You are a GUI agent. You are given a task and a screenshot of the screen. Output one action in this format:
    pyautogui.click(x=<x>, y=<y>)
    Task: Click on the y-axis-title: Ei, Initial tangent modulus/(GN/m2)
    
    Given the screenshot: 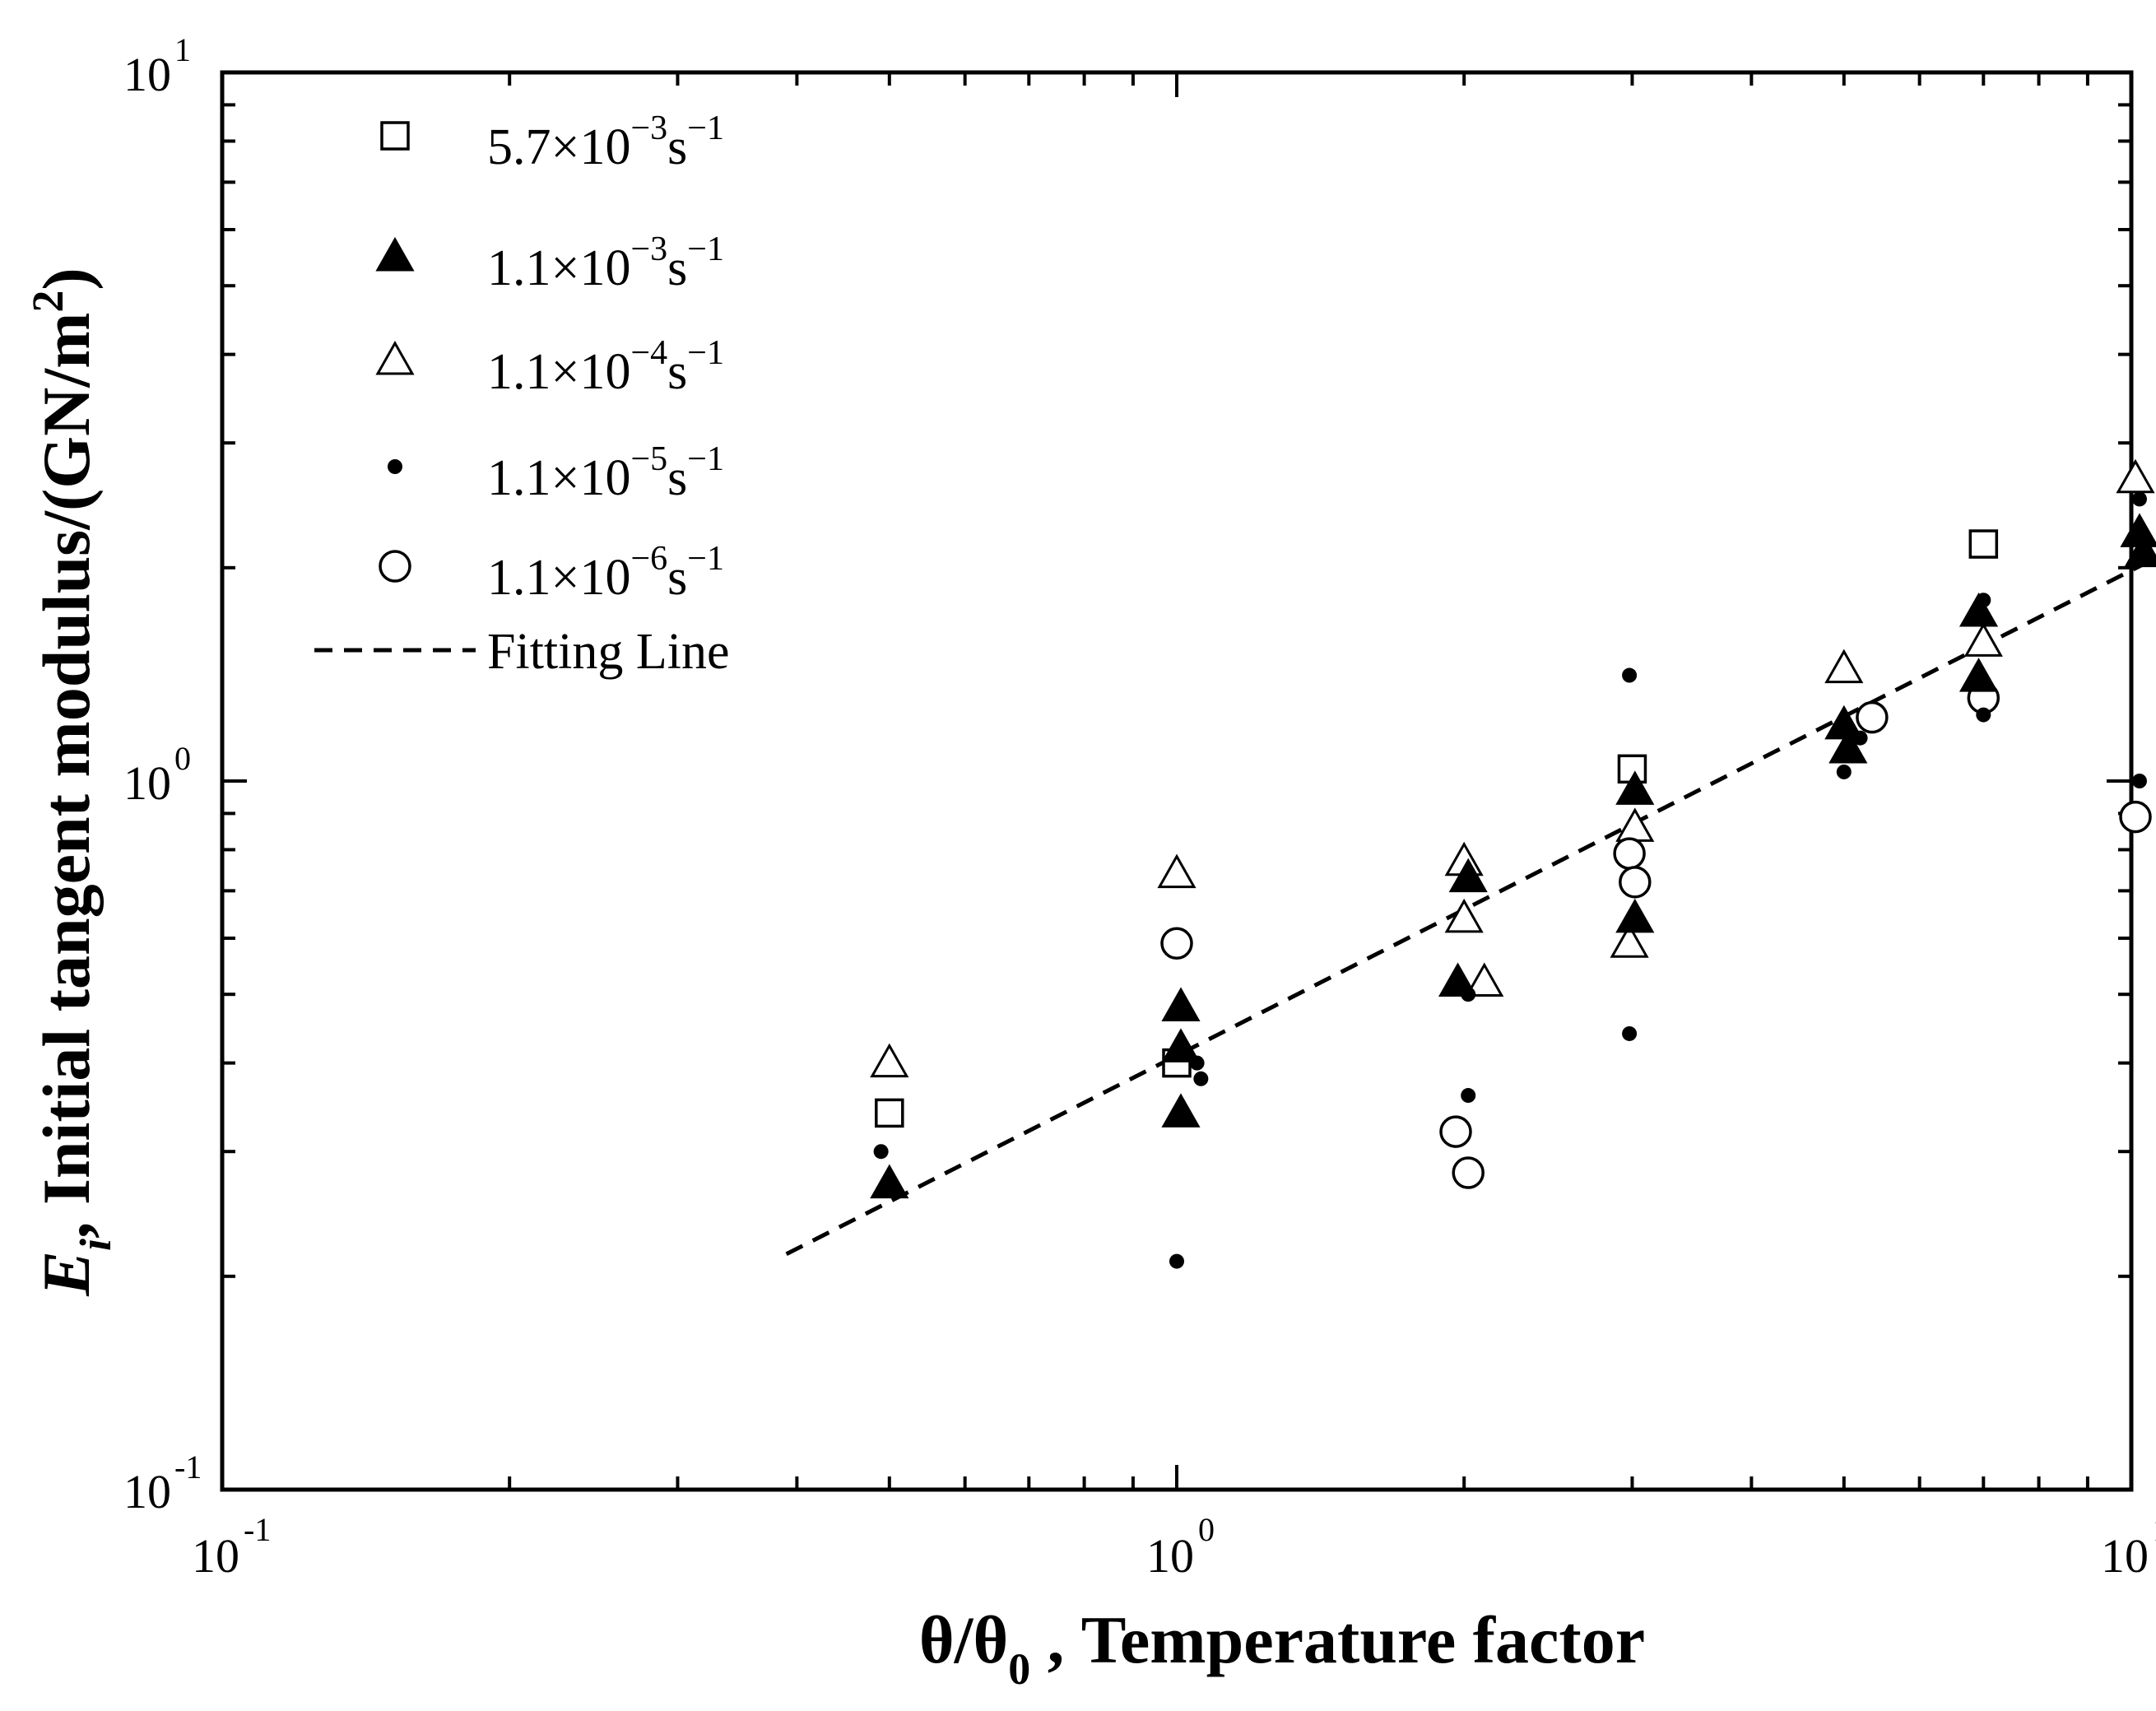 What is the action you would take?
    pyautogui.click(x=71, y=781)
    